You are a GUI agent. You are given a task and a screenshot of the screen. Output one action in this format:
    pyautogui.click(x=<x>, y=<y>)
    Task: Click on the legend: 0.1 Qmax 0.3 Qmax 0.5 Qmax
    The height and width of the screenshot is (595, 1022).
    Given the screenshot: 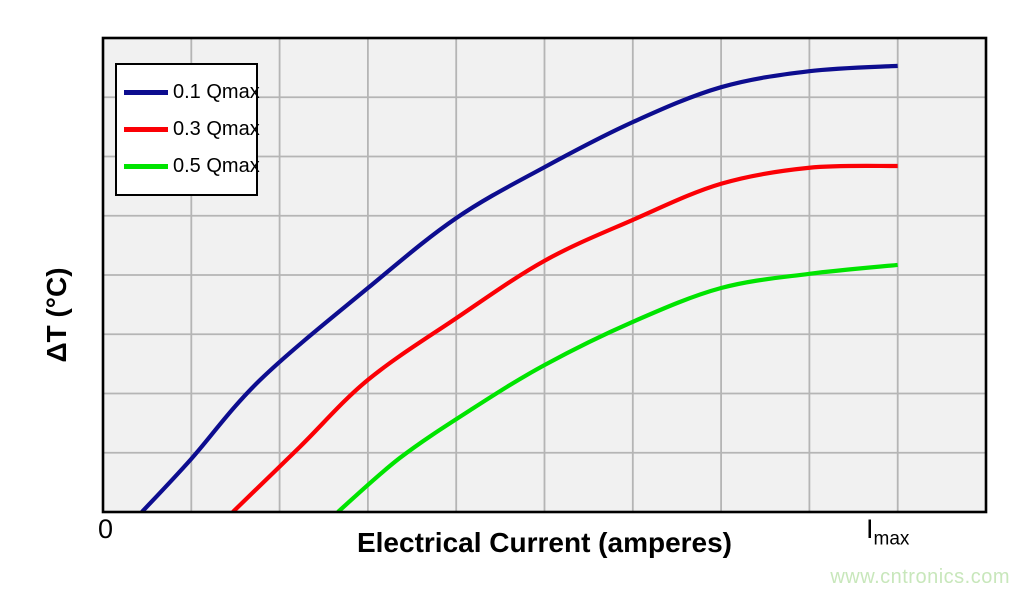 What is the action you would take?
    pyautogui.click(x=187, y=129)
    